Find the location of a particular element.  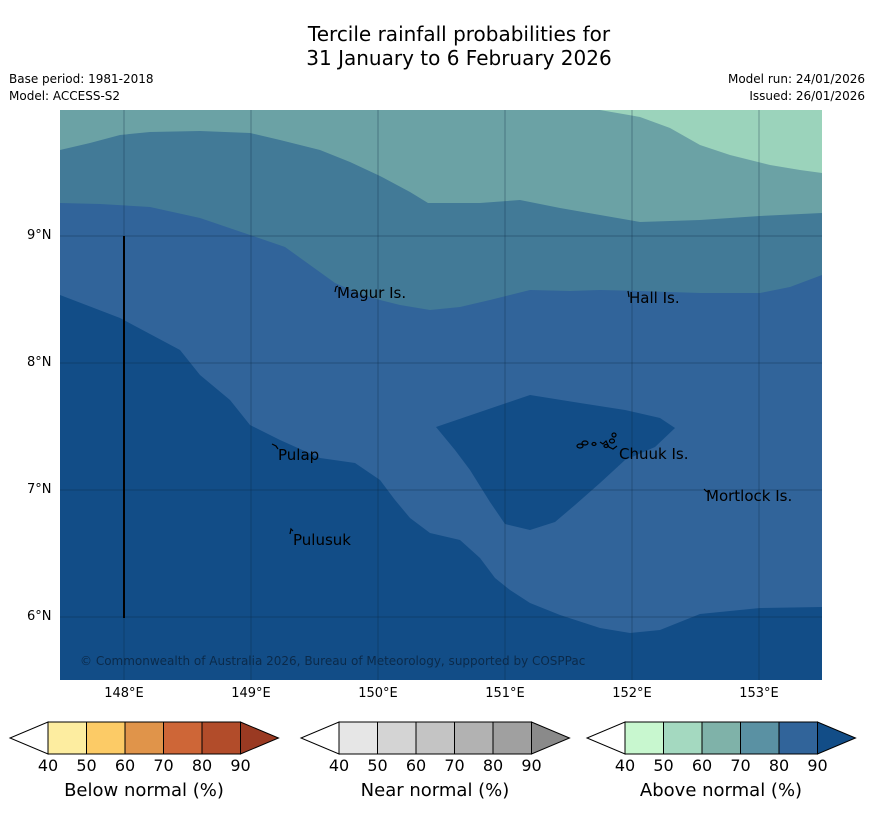

model-name: Model: ACCESS-S2 is located at coordinates (65, 96).